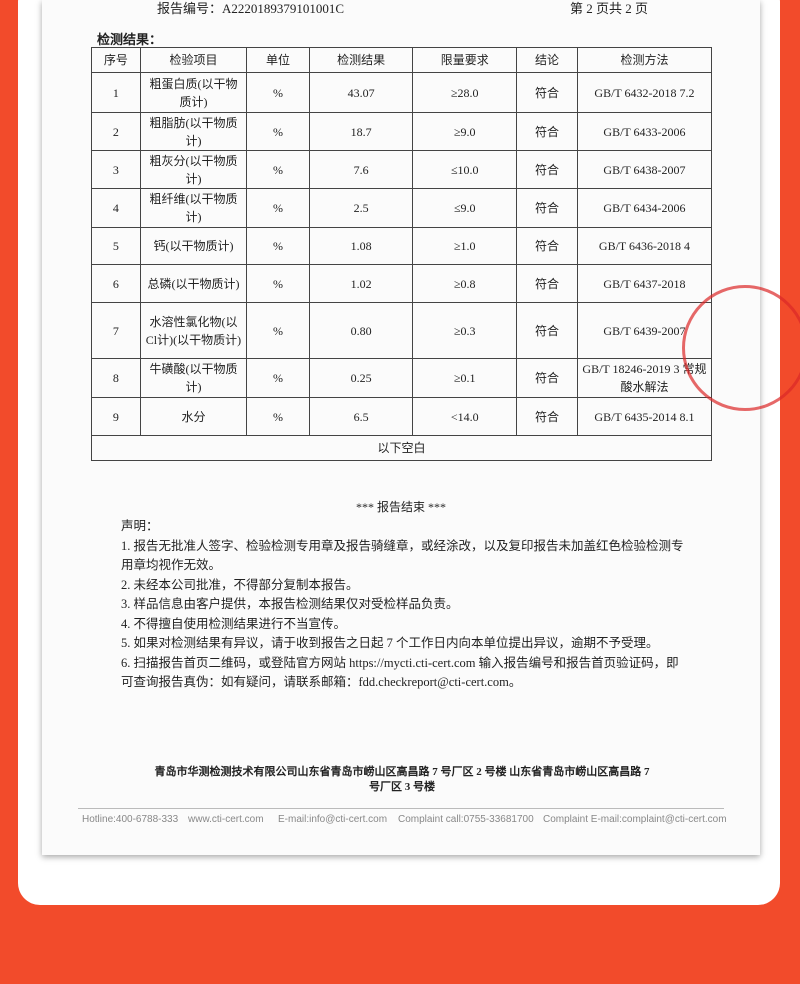 The width and height of the screenshot is (800, 984). Describe the element at coordinates (226, 819) in the screenshot. I see `contact-item: www.cti-cert.com` at that location.